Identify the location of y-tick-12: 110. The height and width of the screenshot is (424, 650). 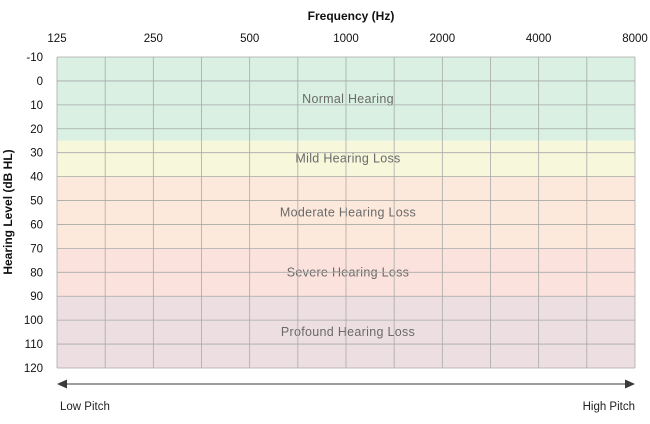
(34, 345).